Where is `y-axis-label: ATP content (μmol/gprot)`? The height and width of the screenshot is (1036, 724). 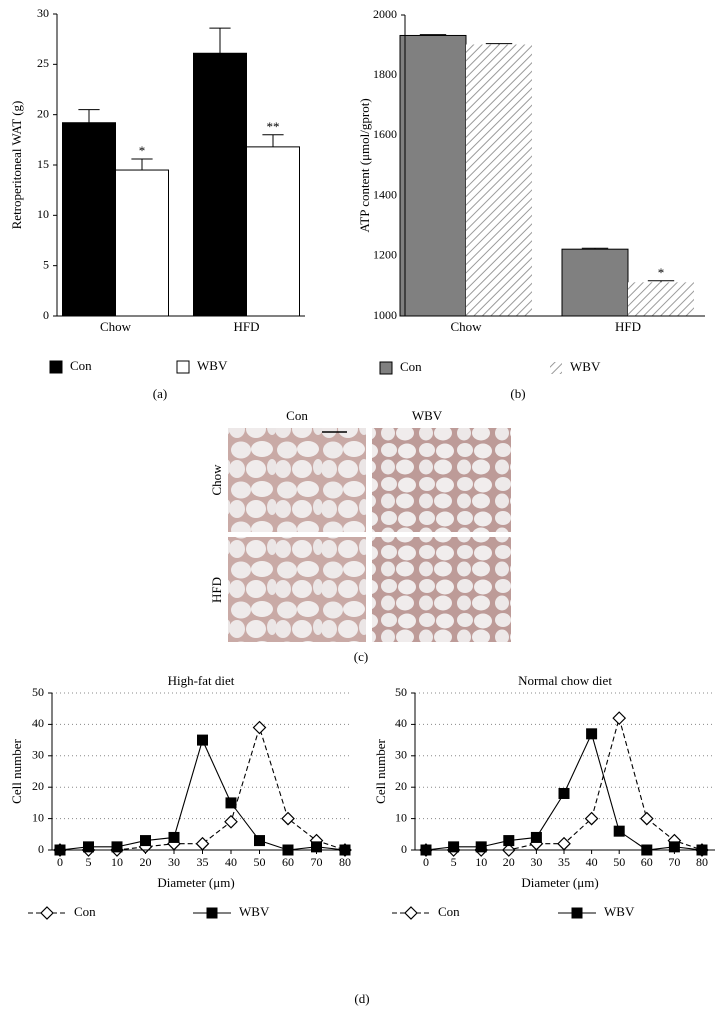 y-axis-label: ATP content (μmol/gprot) is located at coordinates (364, 165).